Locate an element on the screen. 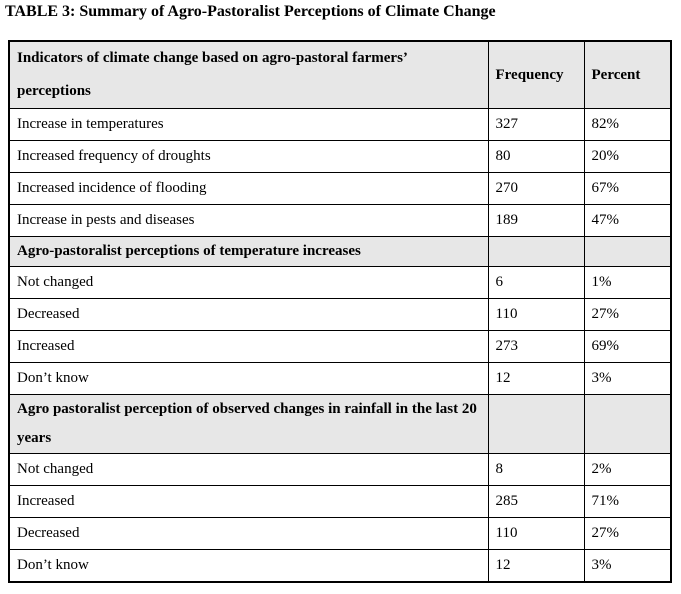 Image resolution: width=681 pixels, height=594 pixels. row-frequency: 6 is located at coordinates (536, 282).